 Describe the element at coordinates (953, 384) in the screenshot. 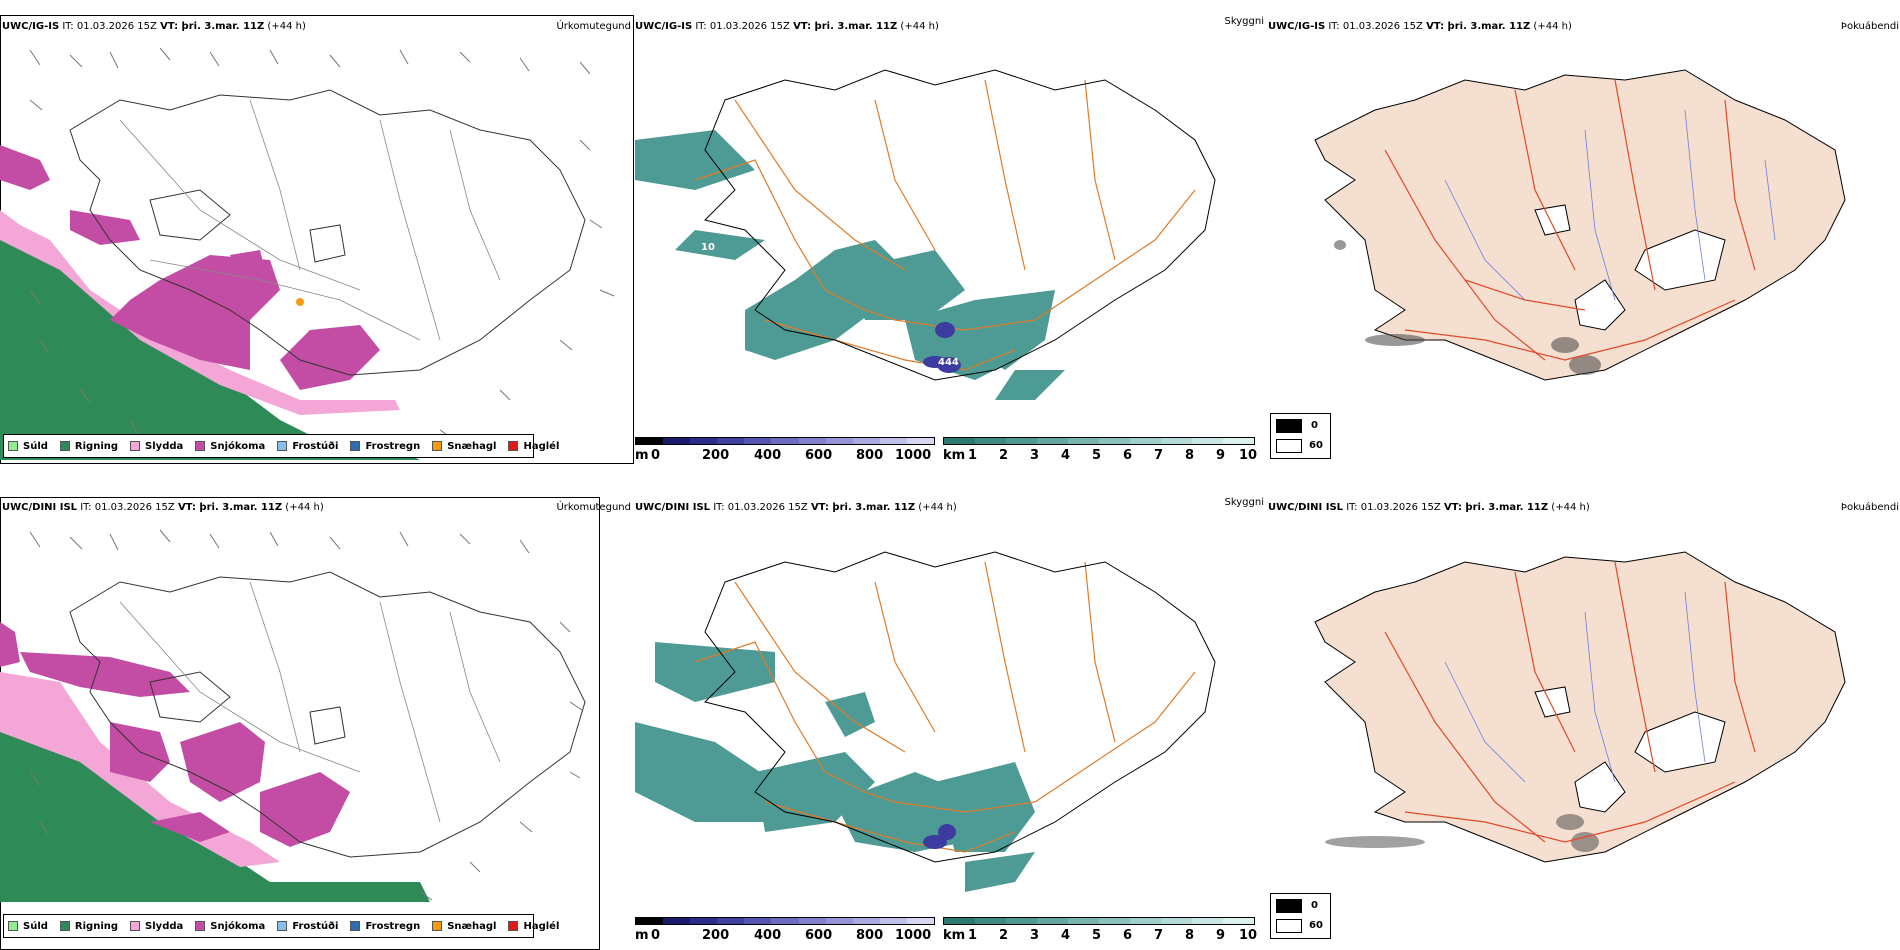

I see `height-label: 139` at that location.